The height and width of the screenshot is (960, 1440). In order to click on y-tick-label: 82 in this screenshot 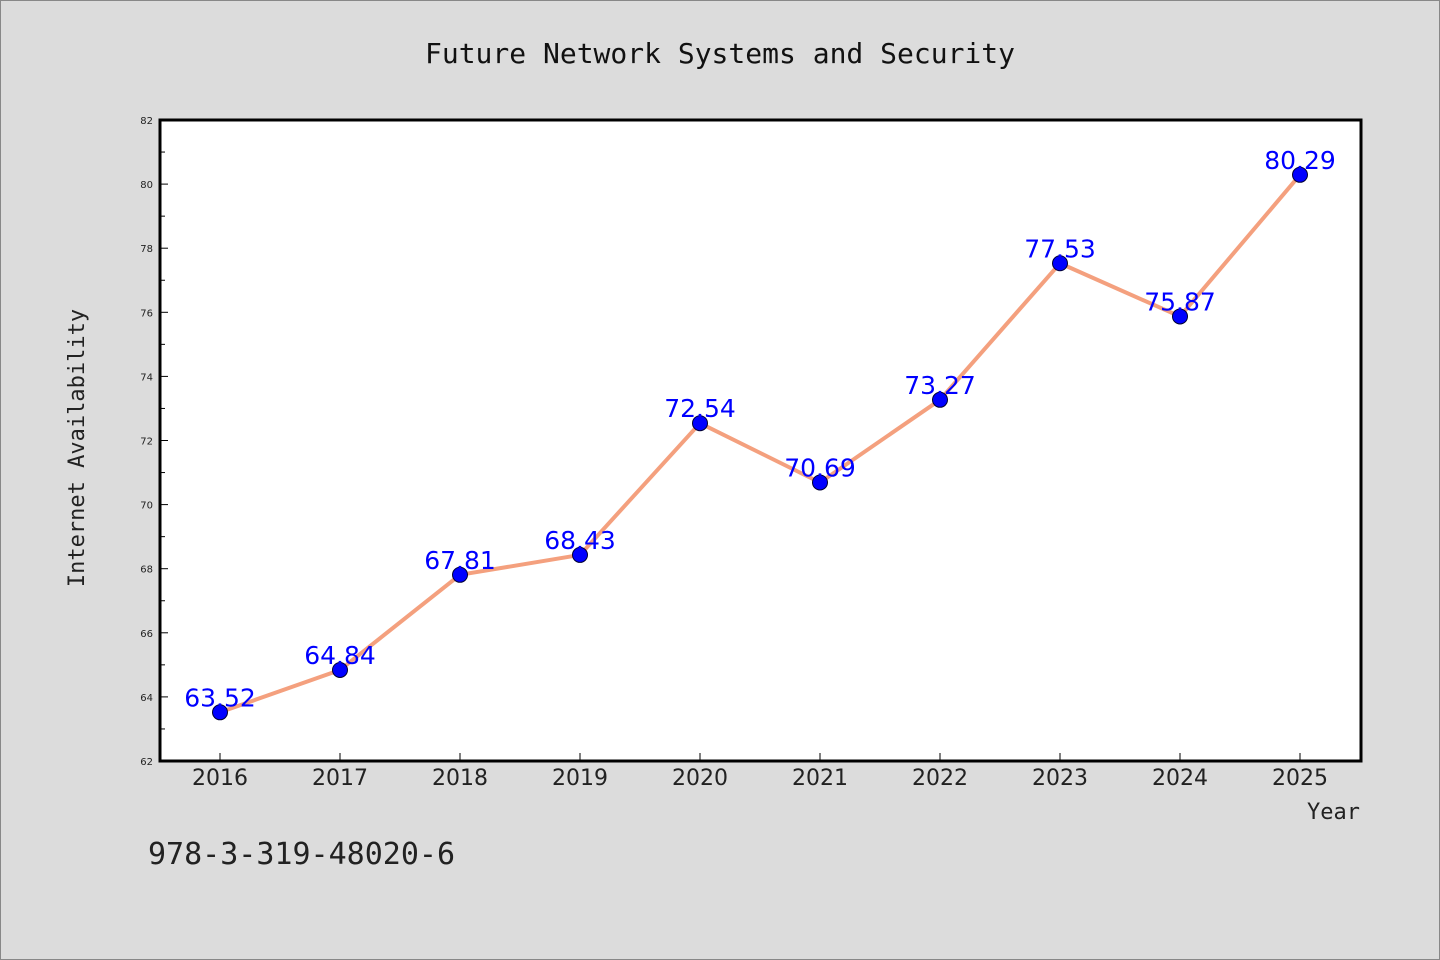, I will do `click(146, 121)`.